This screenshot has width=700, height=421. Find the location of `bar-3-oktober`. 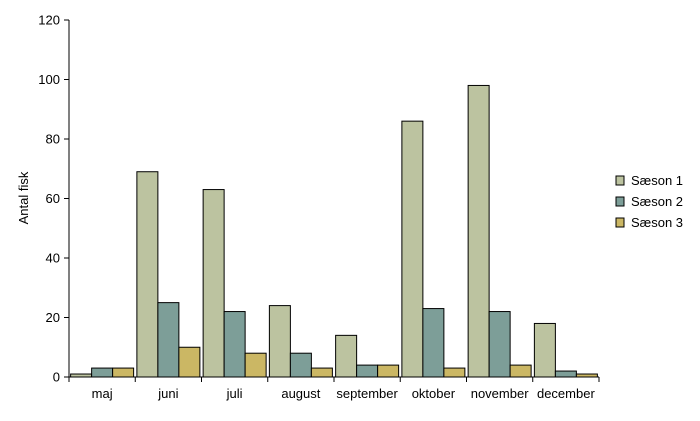

bar-3-oktober is located at coordinates (454, 372).